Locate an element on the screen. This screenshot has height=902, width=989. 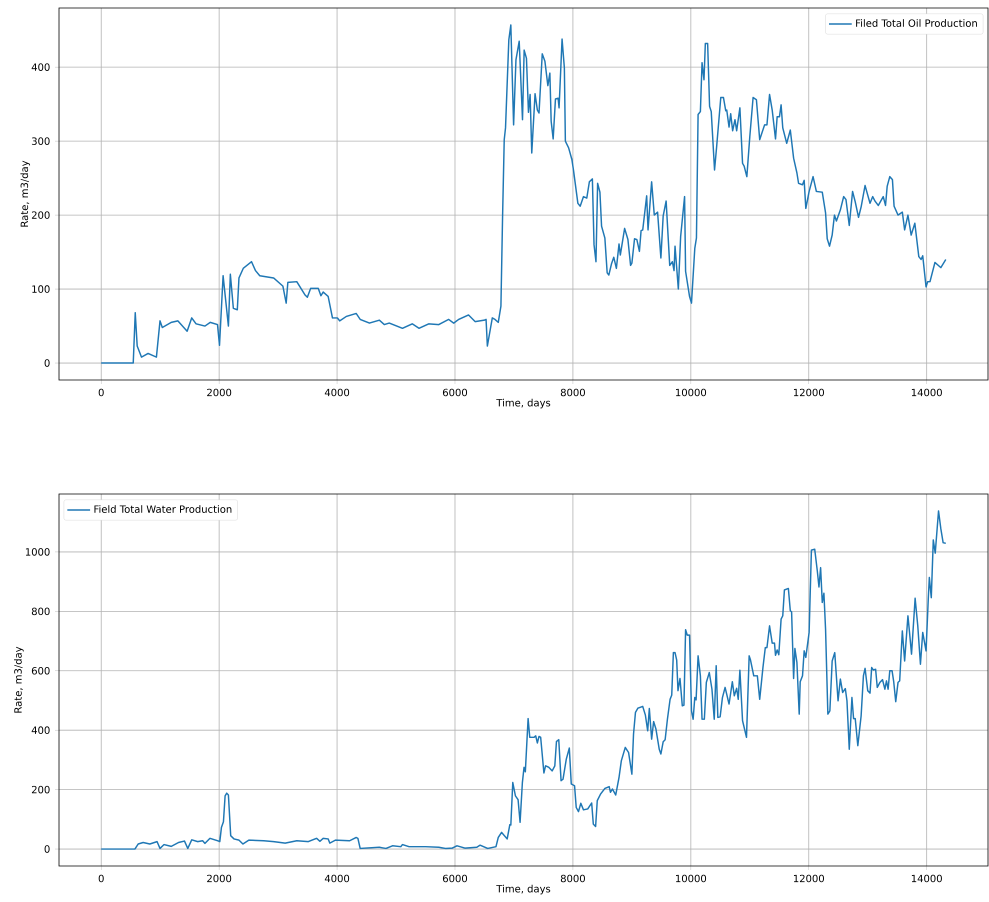
y-tick-label: 100 is located at coordinates (41, 289).